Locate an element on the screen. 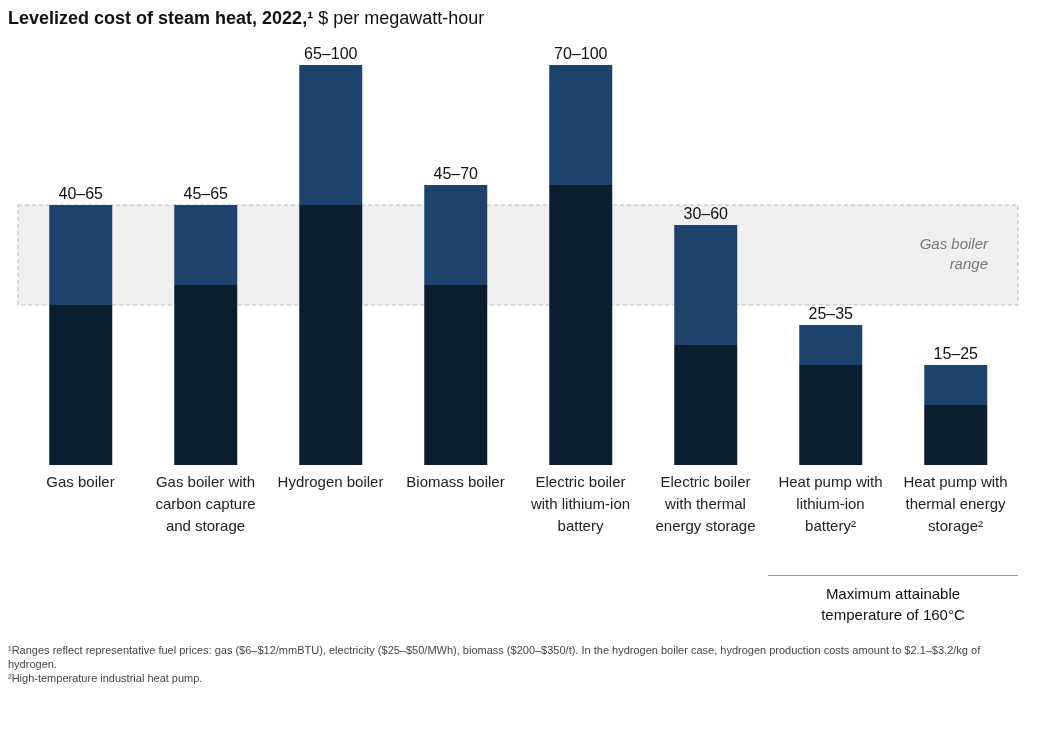 The width and height of the screenshot is (1037, 733). chart-title: Levelized cost of steam heat, 2022,¹ is located at coordinates (161, 18).